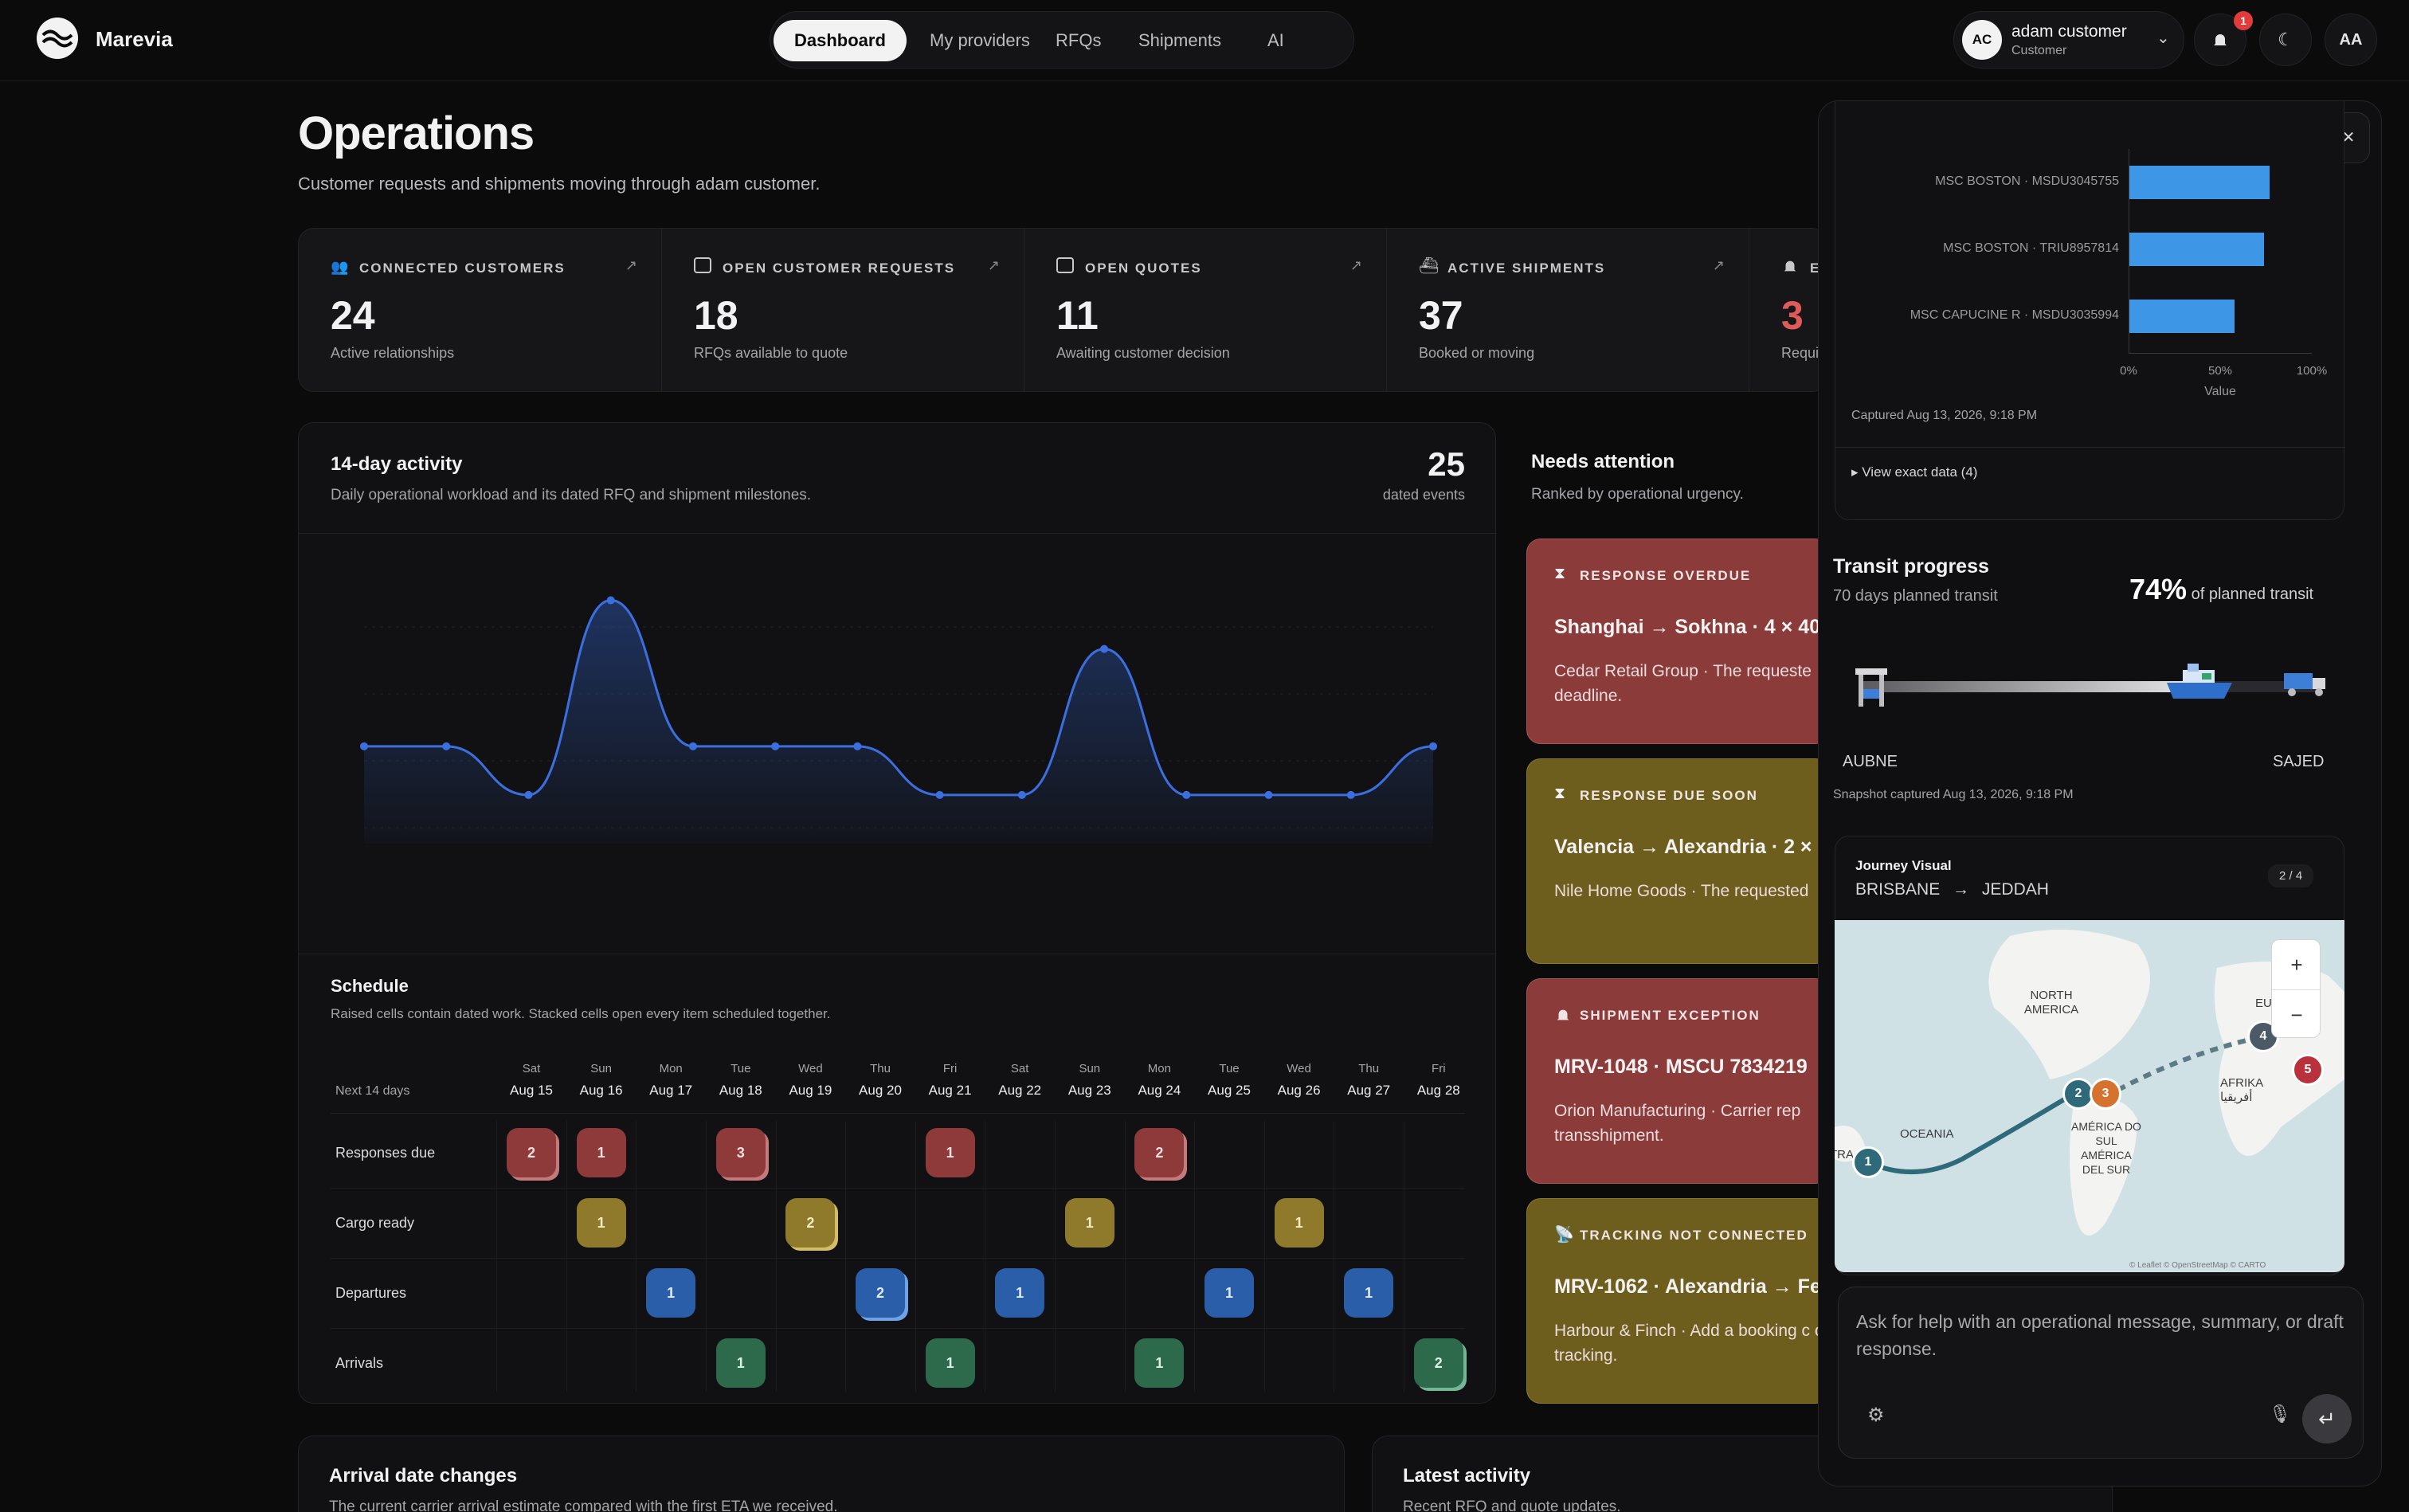 The image size is (2409, 1512). I want to click on stat-active-shipments: ⛴ ACTIVE SHIPMENTS 37 Booked or moving ↗, so click(1567, 310).